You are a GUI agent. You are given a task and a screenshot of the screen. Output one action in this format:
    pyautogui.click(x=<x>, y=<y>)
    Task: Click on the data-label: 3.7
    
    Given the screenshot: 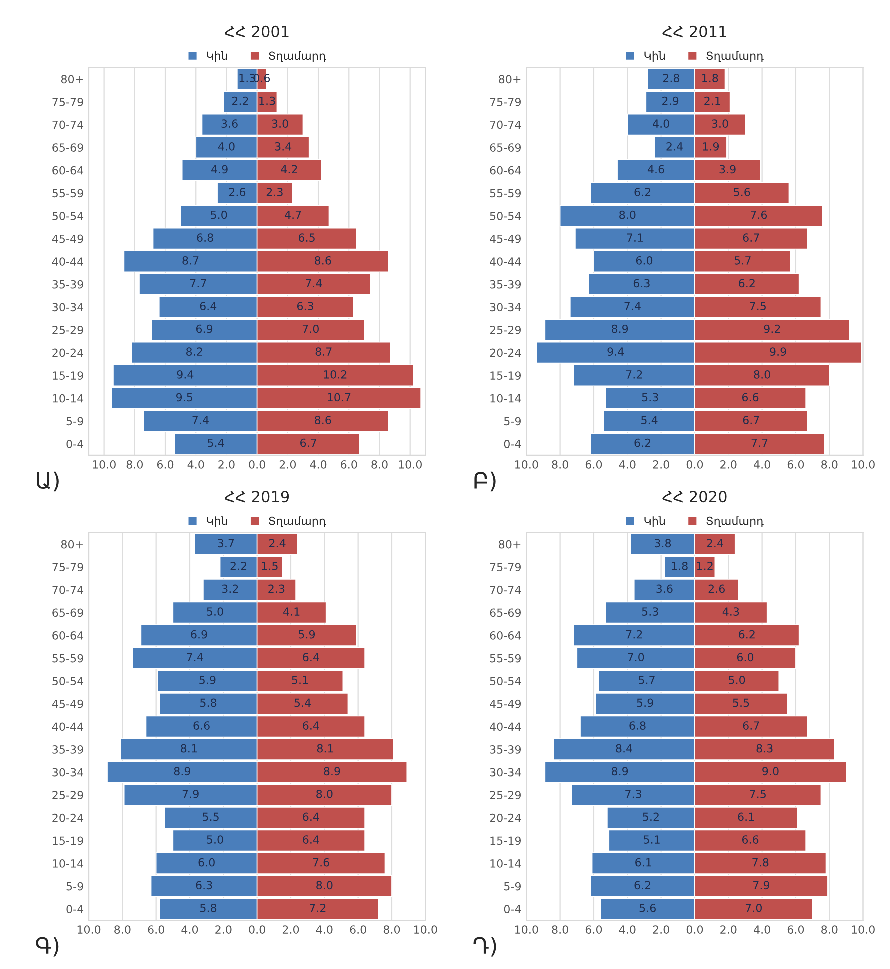 What is the action you would take?
    pyautogui.click(x=226, y=543)
    